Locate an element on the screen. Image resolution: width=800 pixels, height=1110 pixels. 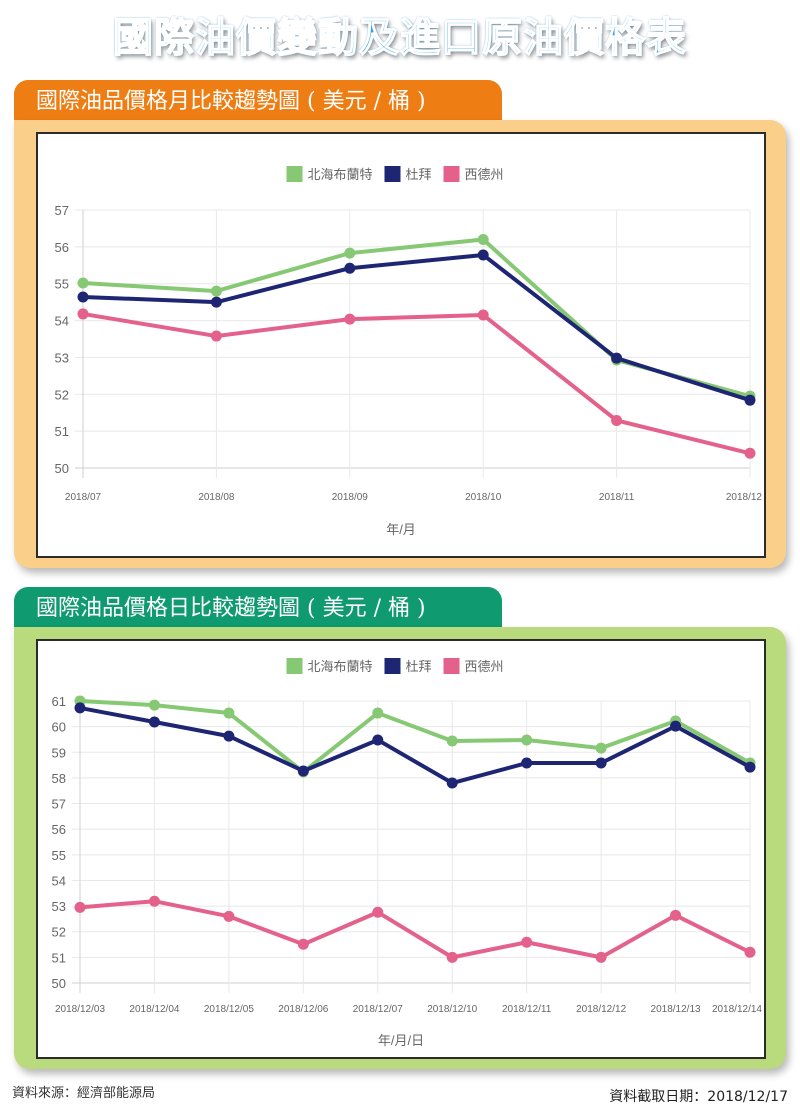
x-tick-label: 2018/12/12 is located at coordinates (601, 1009).